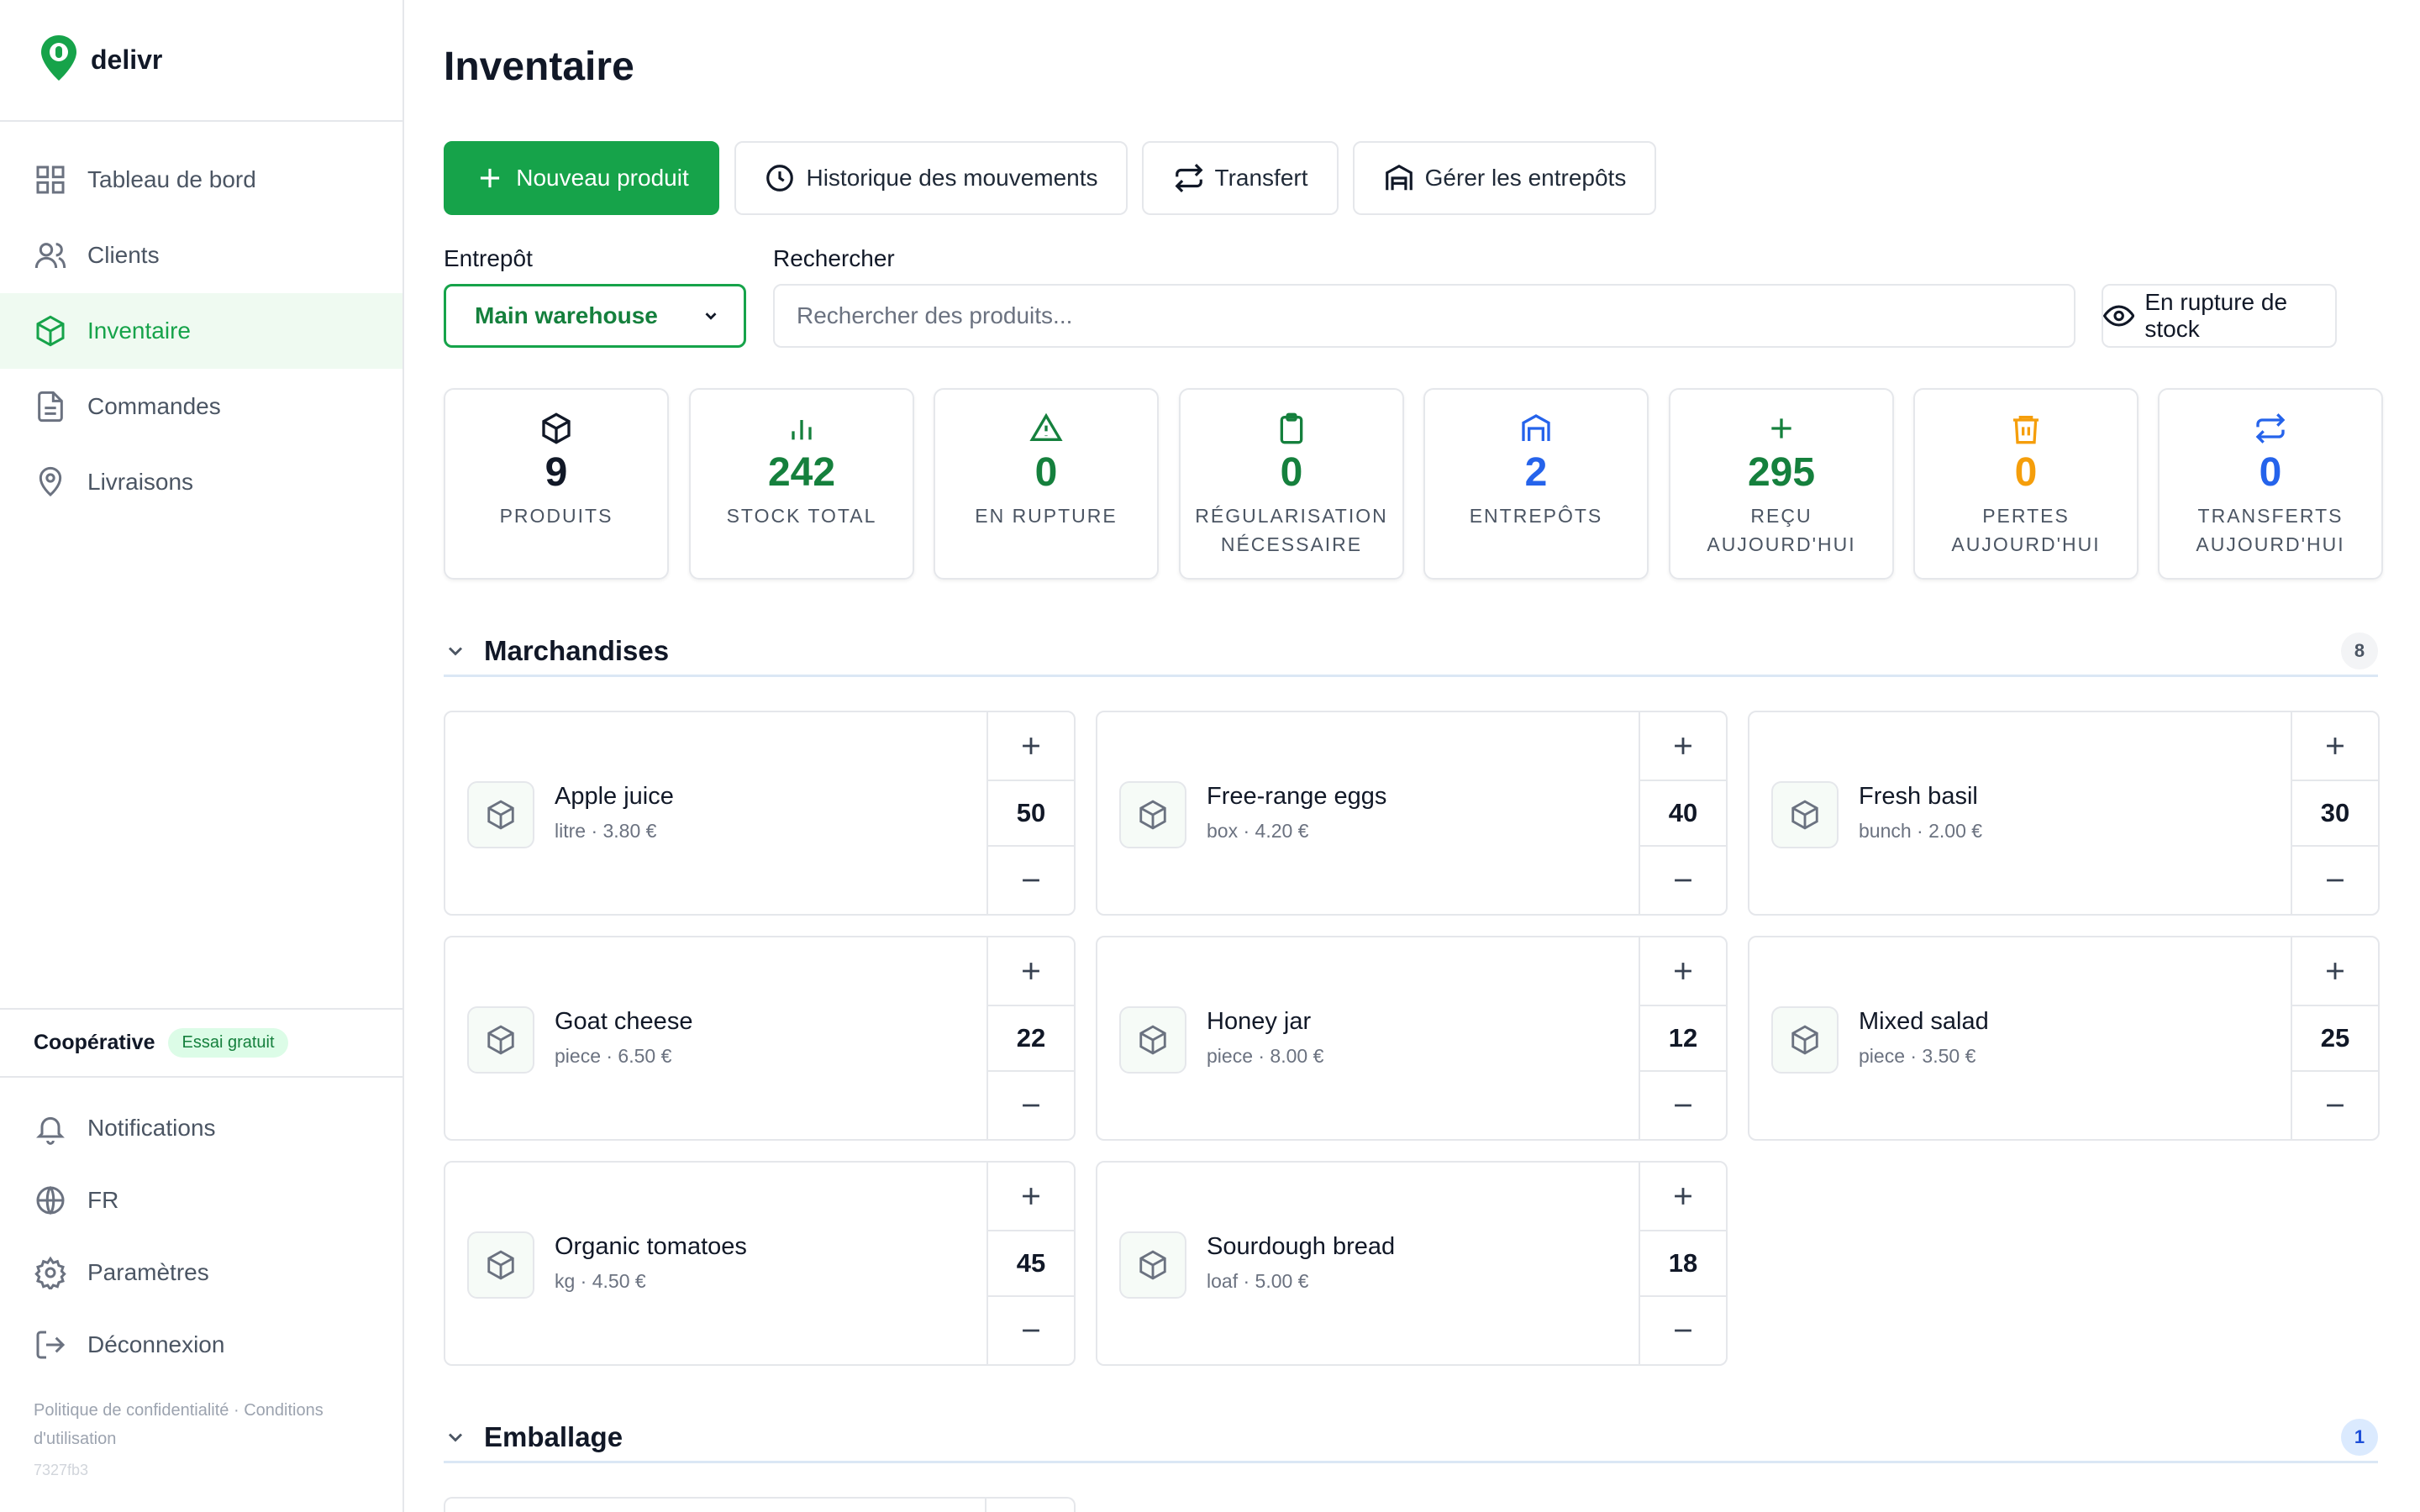 This screenshot has height=1512, width=2420. Describe the element at coordinates (201, 1043) in the screenshot. I see `organization-switcher: Coopérative Essai gratuit` at that location.